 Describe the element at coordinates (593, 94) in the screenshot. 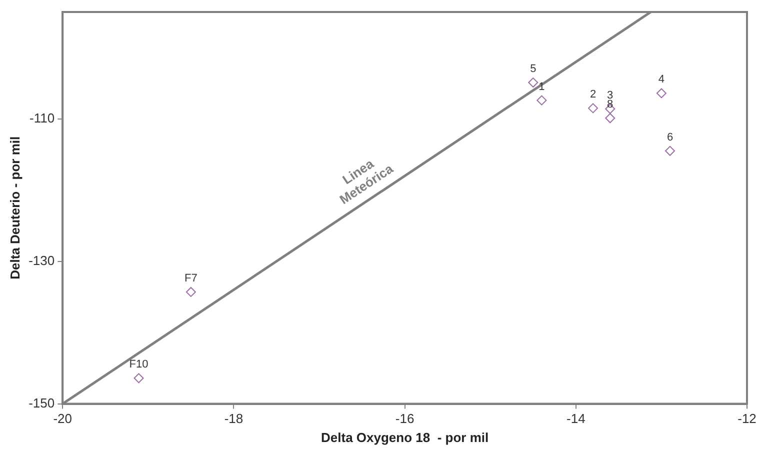

I see `annotation: 2` at that location.